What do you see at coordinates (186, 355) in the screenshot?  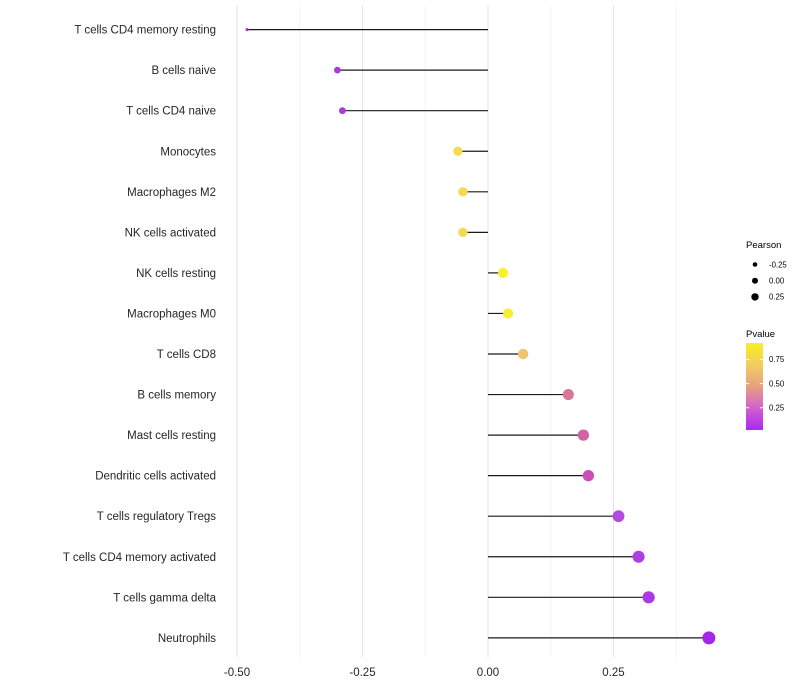 I see `y-axis-label: T cells CD8` at bounding box center [186, 355].